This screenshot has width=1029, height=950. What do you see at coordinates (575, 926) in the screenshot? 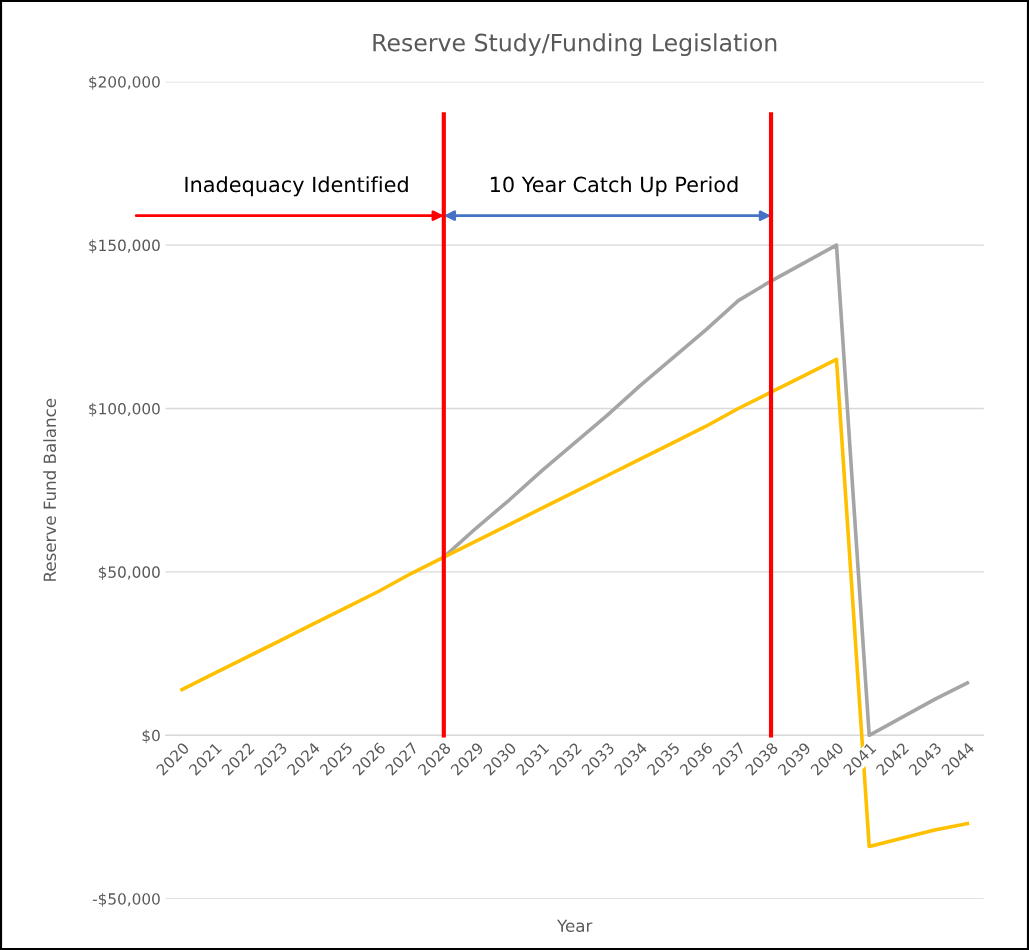
I see `x-axis-title: Year` at bounding box center [575, 926].